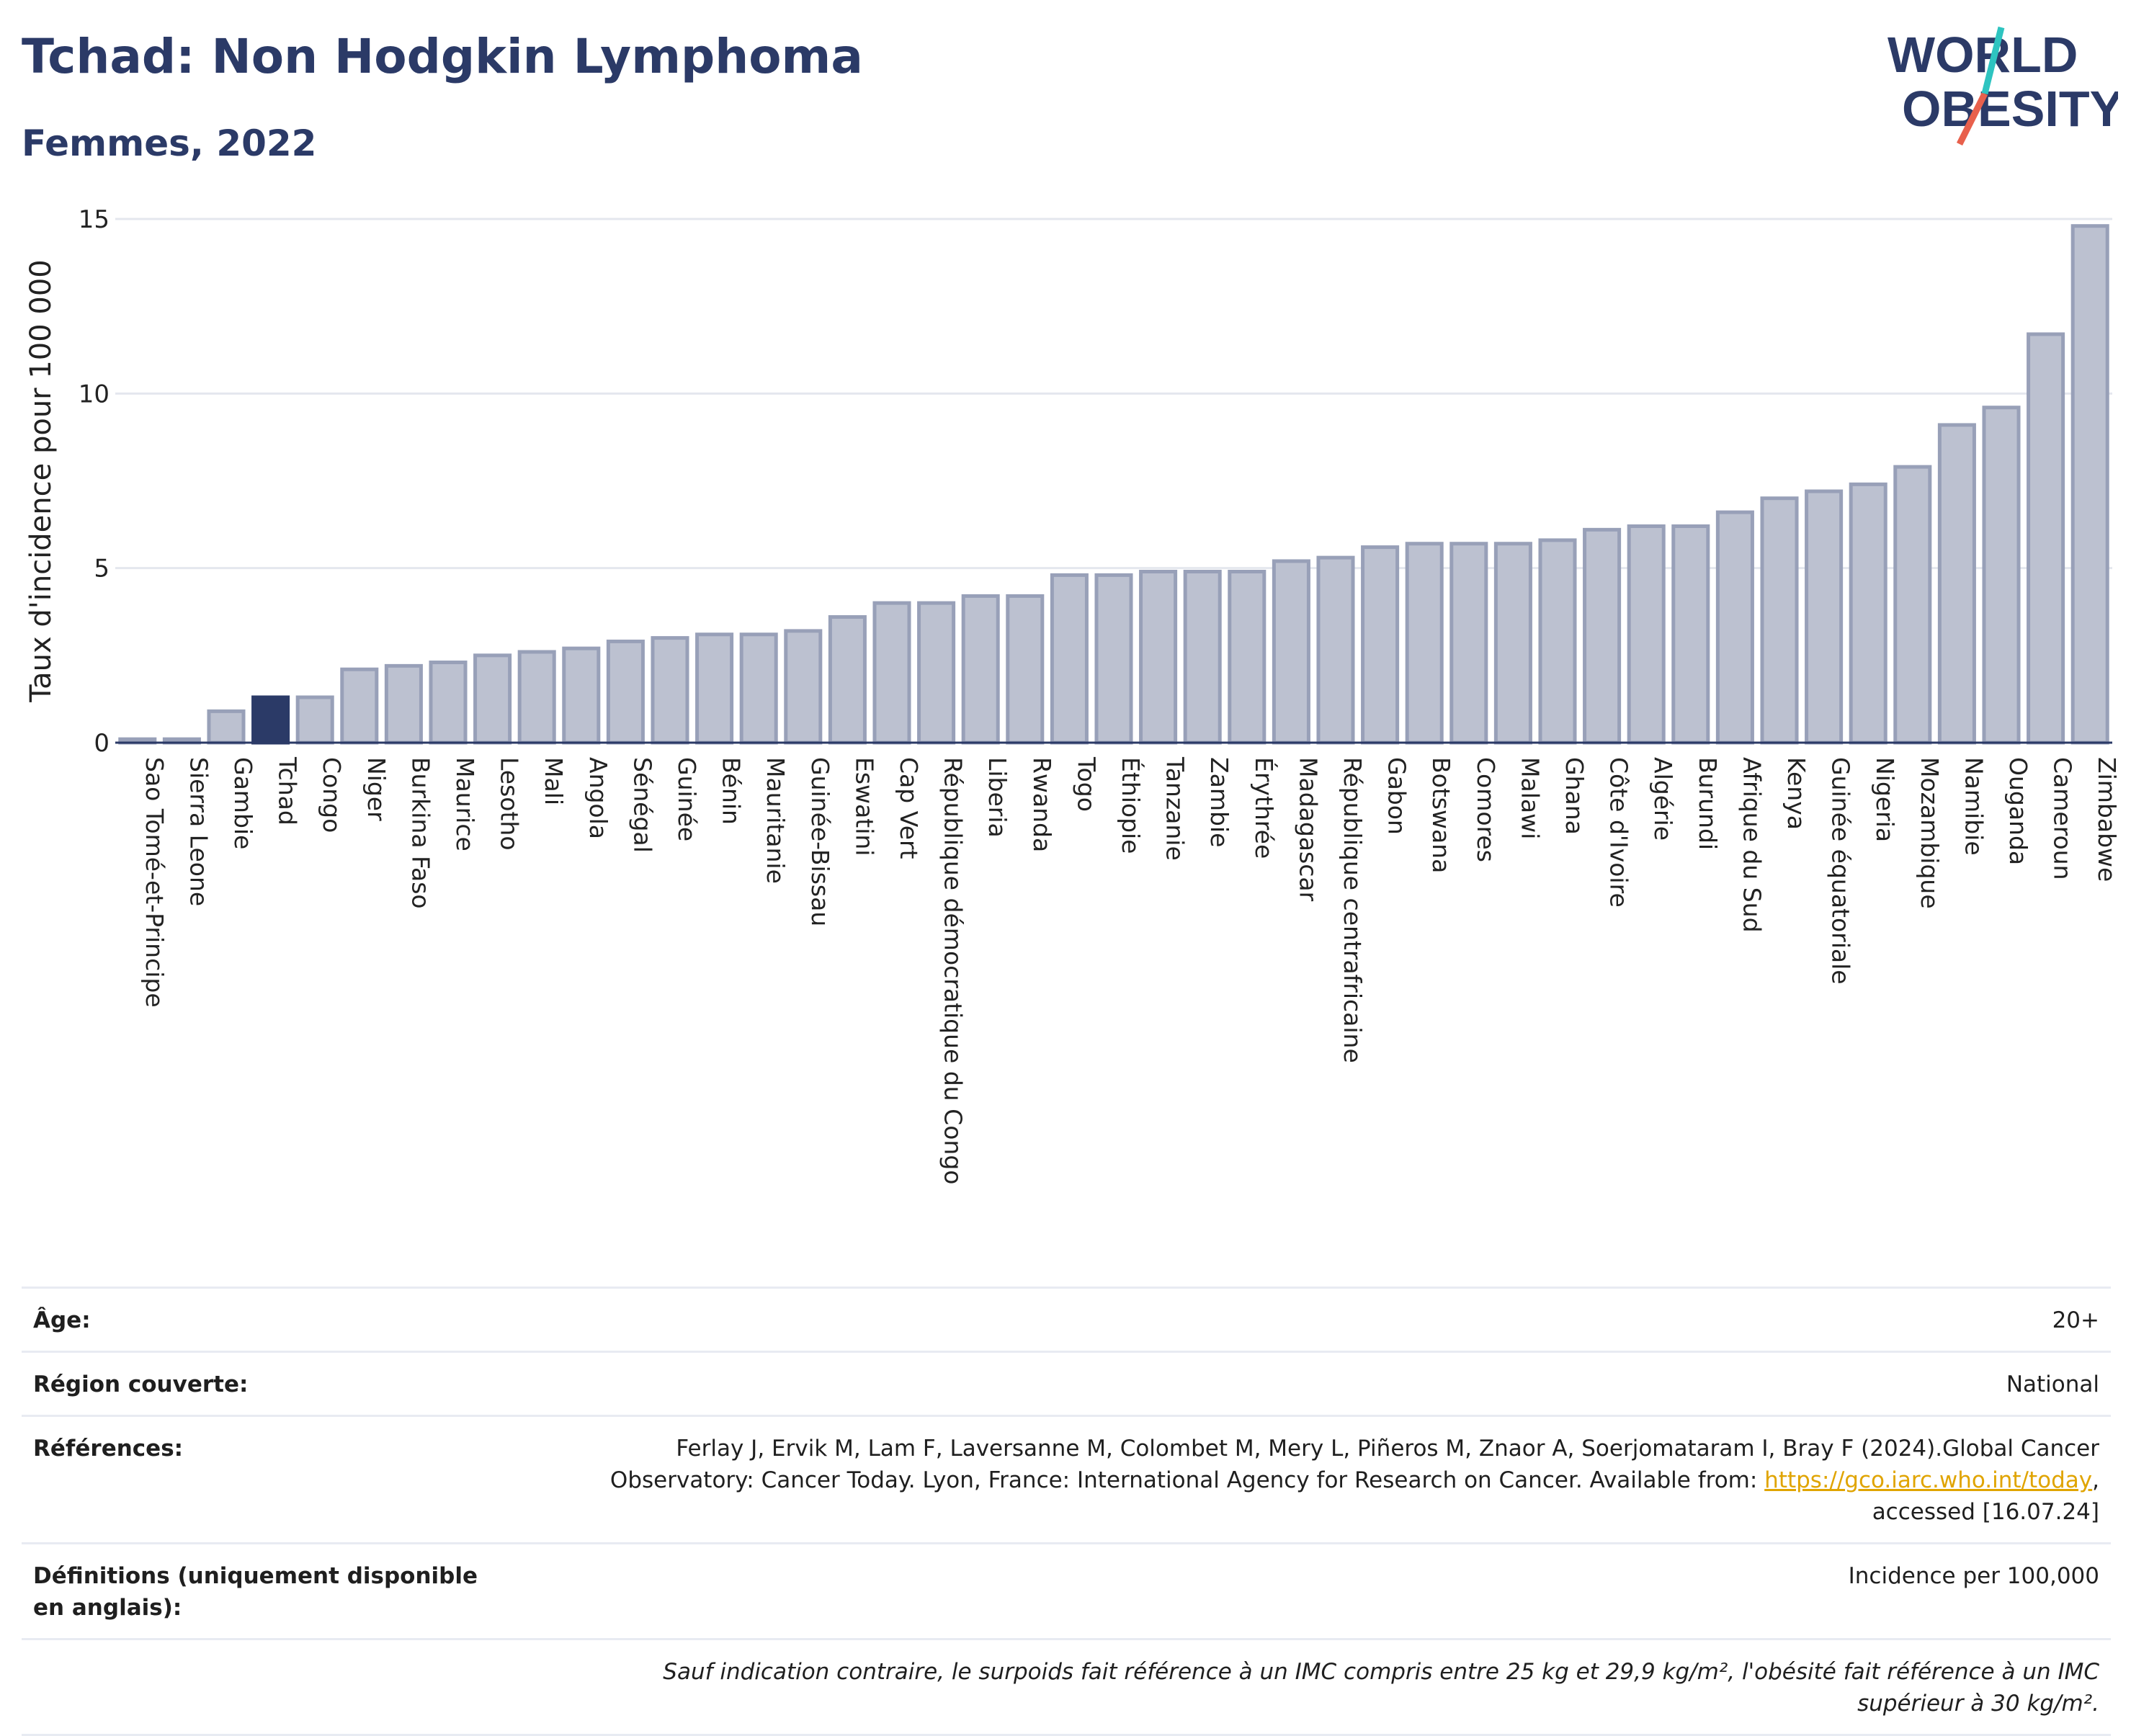 The width and height of the screenshot is (2131, 1736). What do you see at coordinates (1397, 796) in the screenshot?
I see `x-tick-label: Gabon` at bounding box center [1397, 796].